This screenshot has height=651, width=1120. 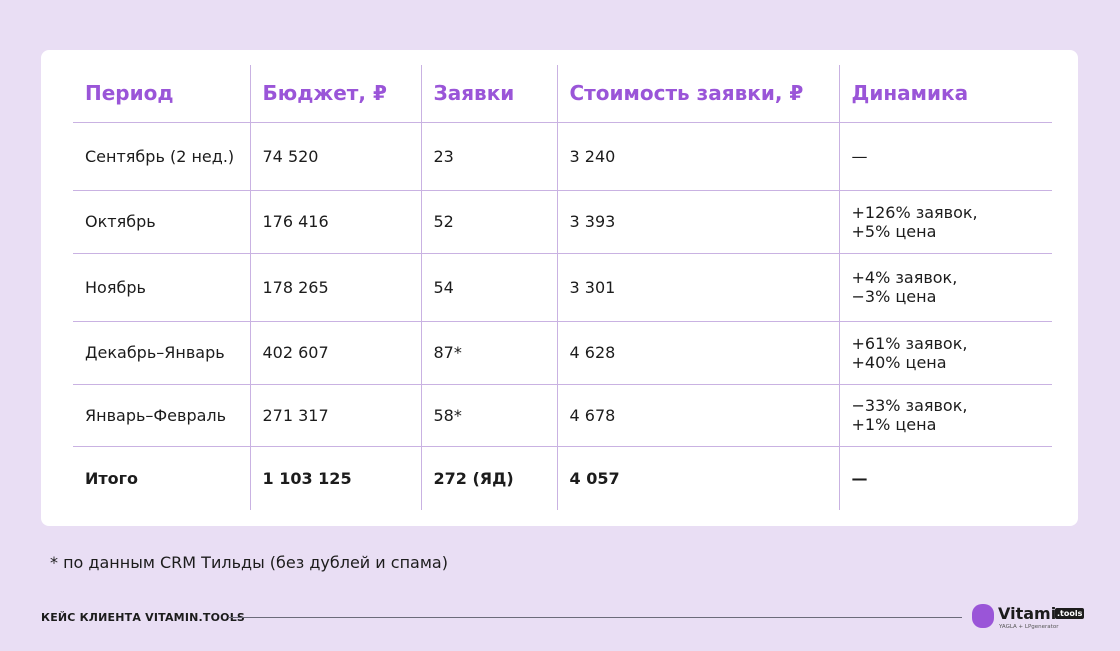 I want to click on table-cell: 4 057, so click(x=697, y=477).